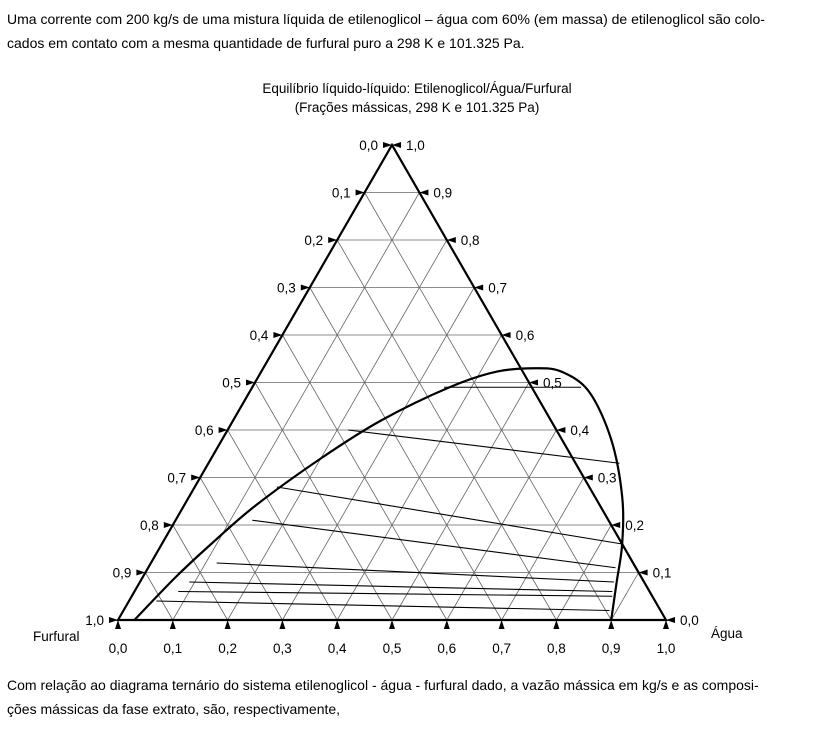  Describe the element at coordinates (392, 648) in the screenshot. I see `bottom-tick-label: 0,5` at that location.